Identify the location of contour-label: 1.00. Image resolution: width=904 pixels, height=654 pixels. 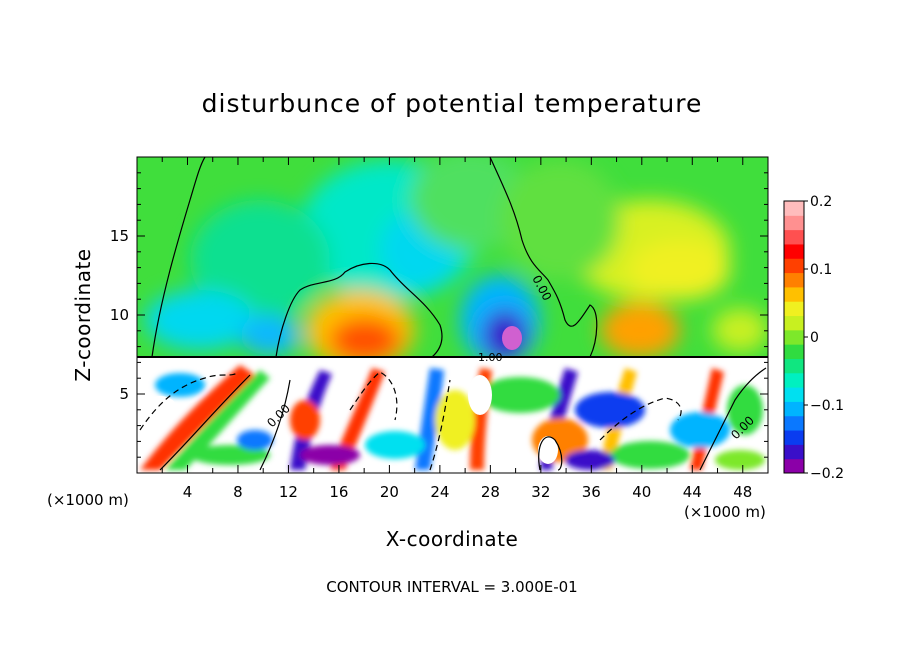
(490, 357).